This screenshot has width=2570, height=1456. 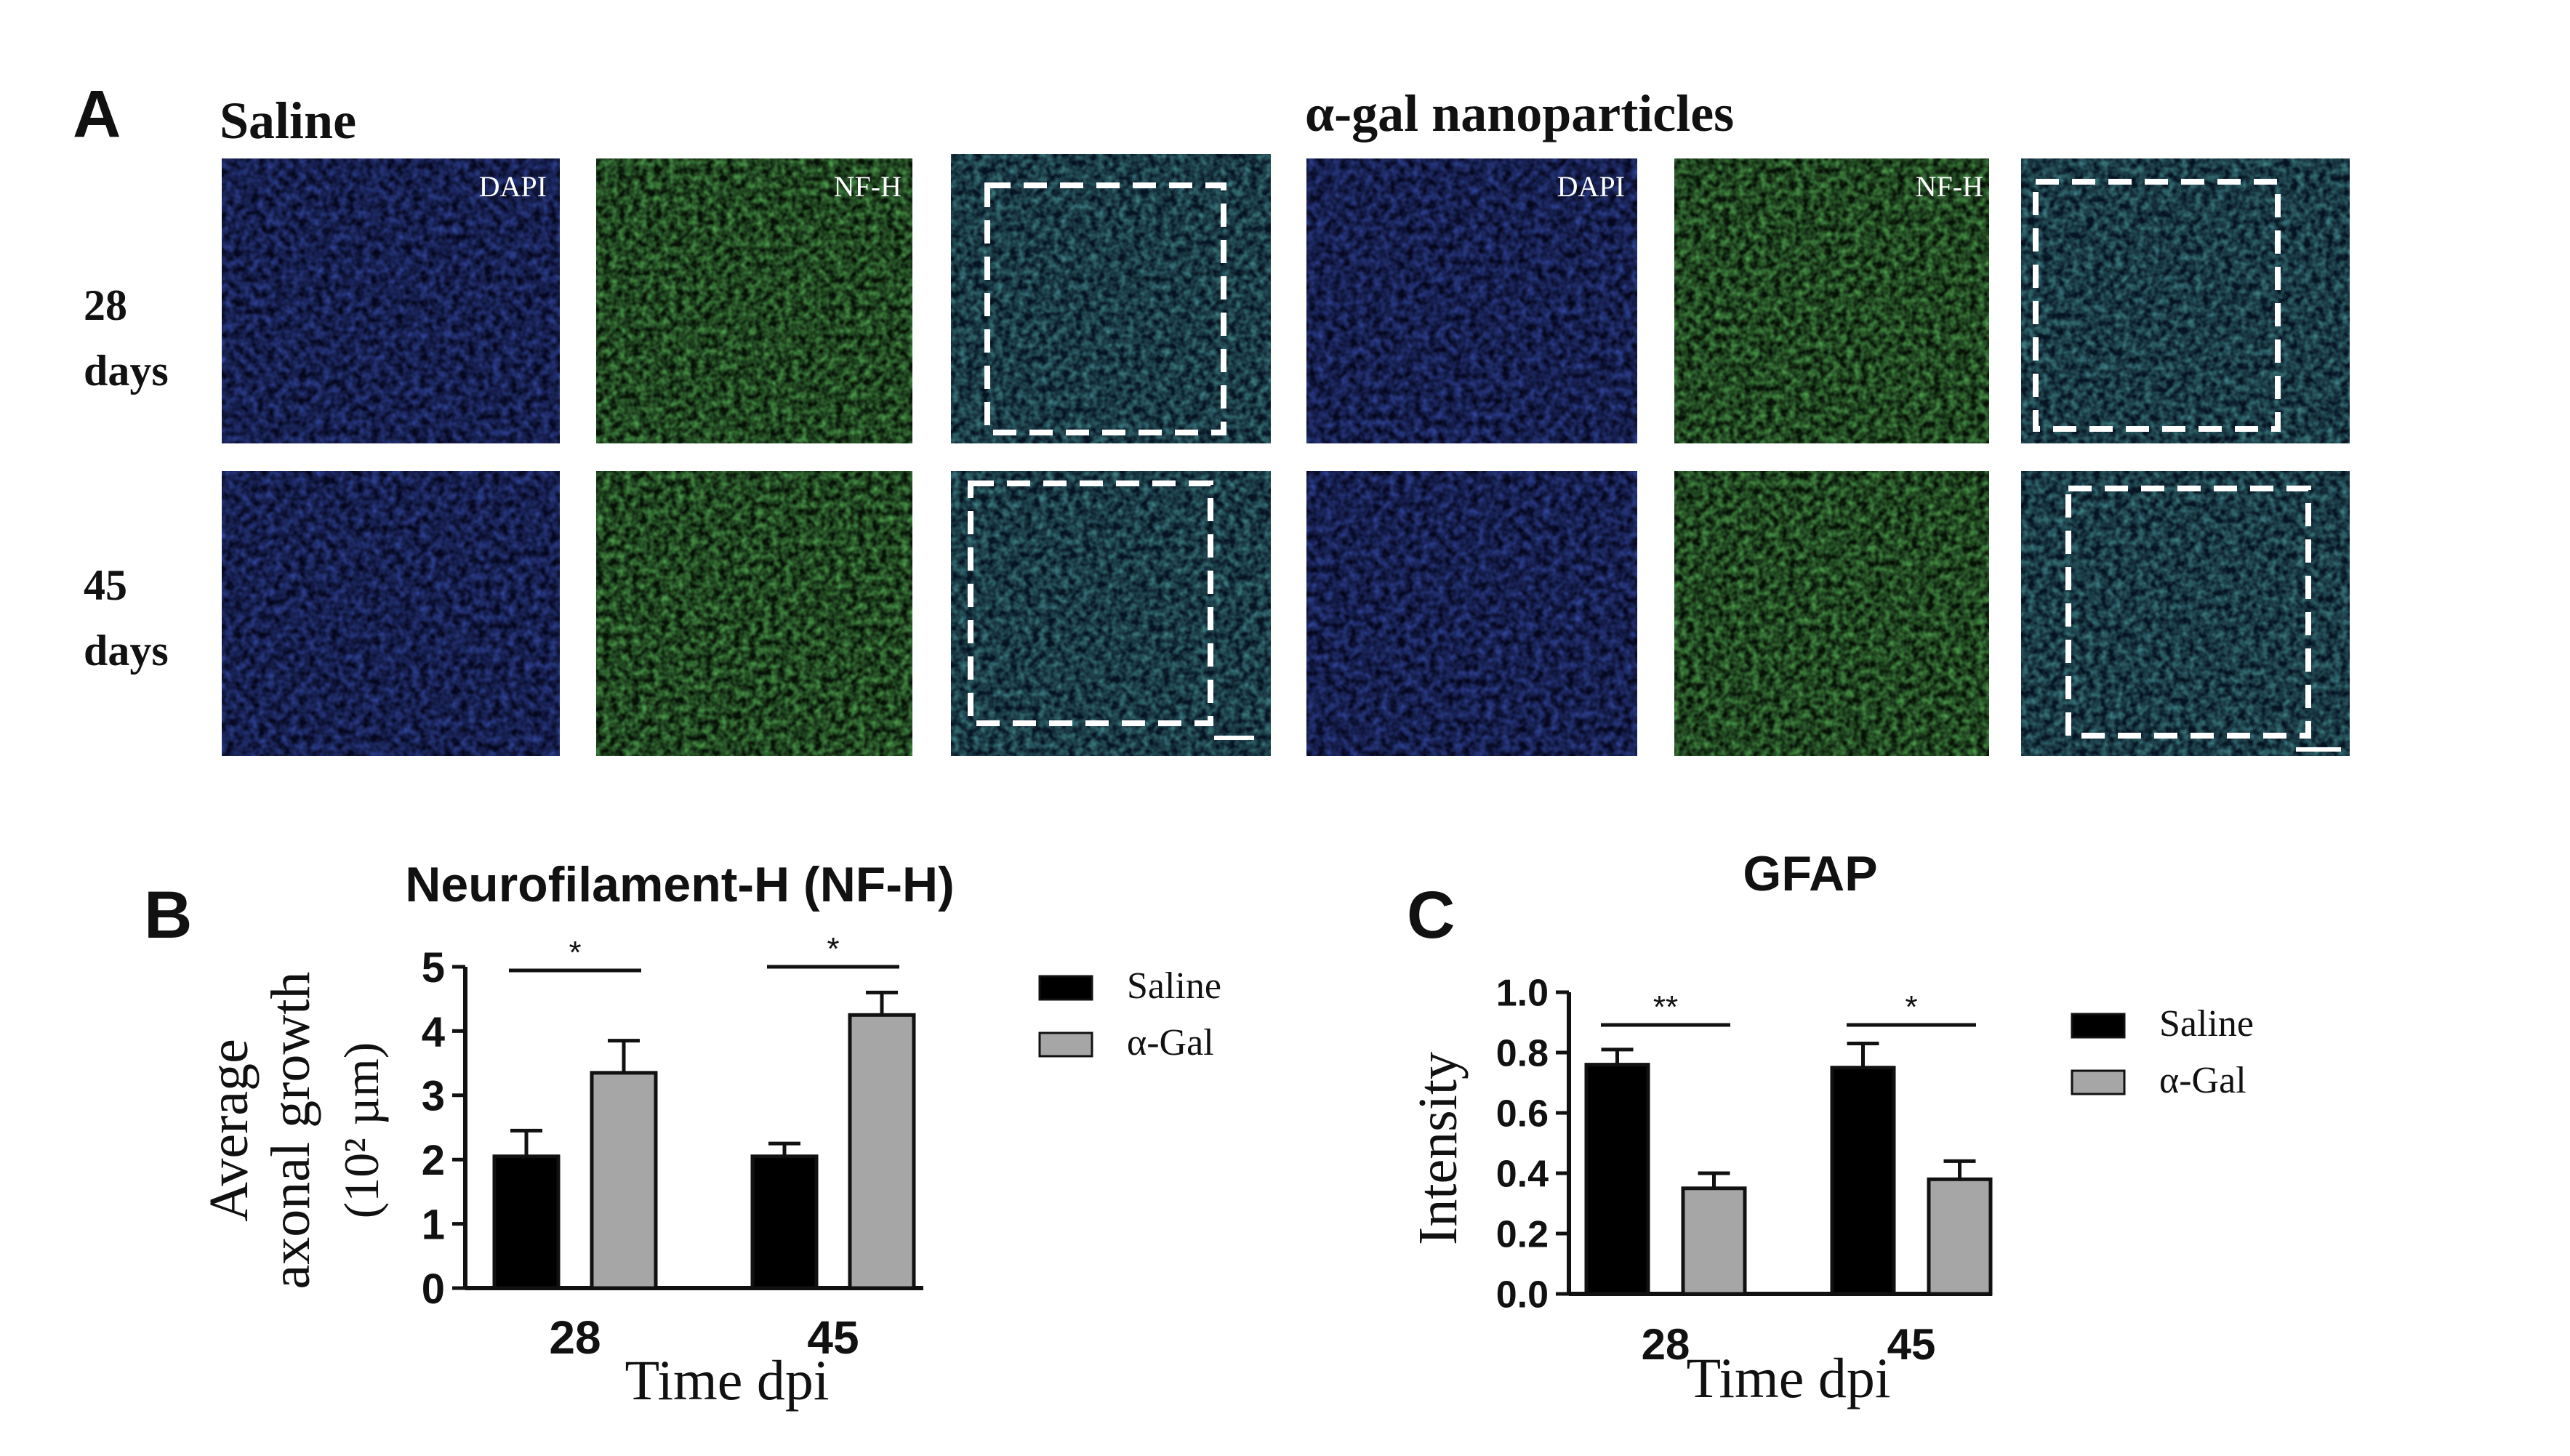 I want to click on micrograph-saline-28-nfh: NF-H, so click(x=754, y=300).